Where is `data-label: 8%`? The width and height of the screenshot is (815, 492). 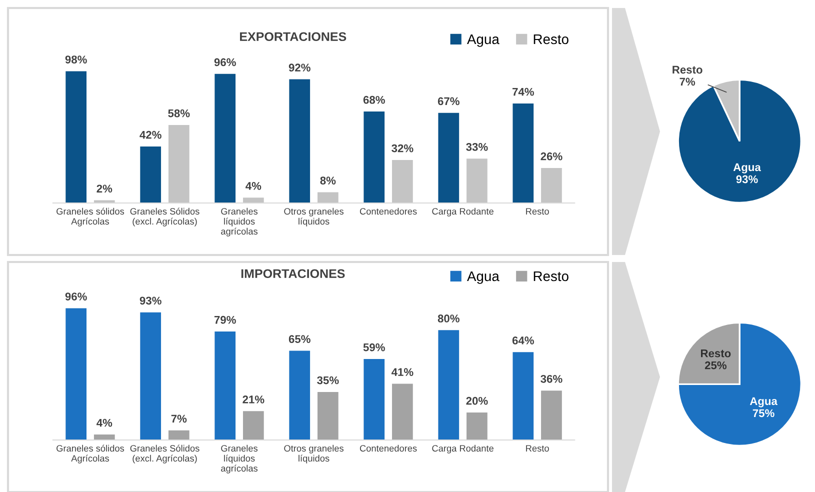
data-label: 8% is located at coordinates (328, 180).